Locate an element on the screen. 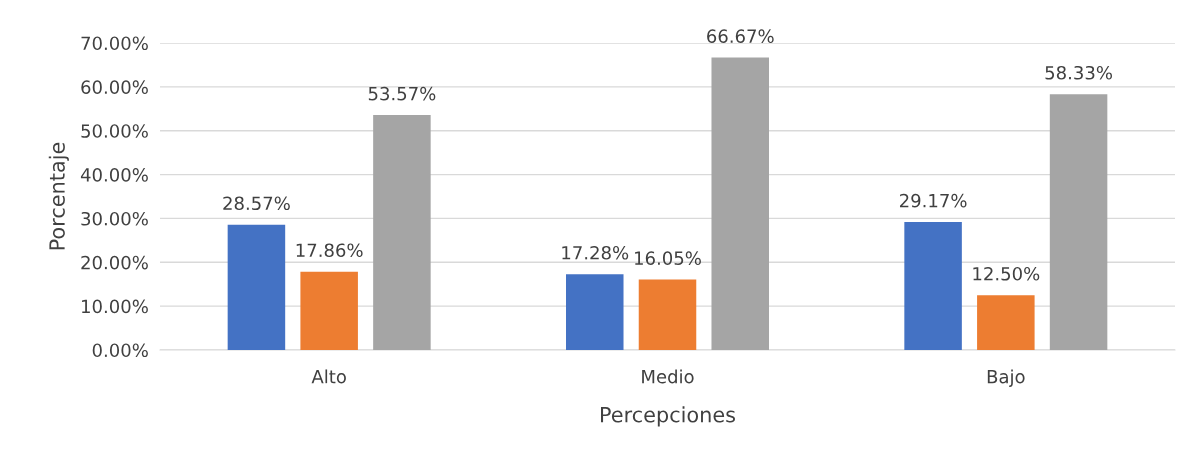 Image resolution: width=1192 pixels, height=463 pixels. data-label: 66.67% is located at coordinates (740, 36).